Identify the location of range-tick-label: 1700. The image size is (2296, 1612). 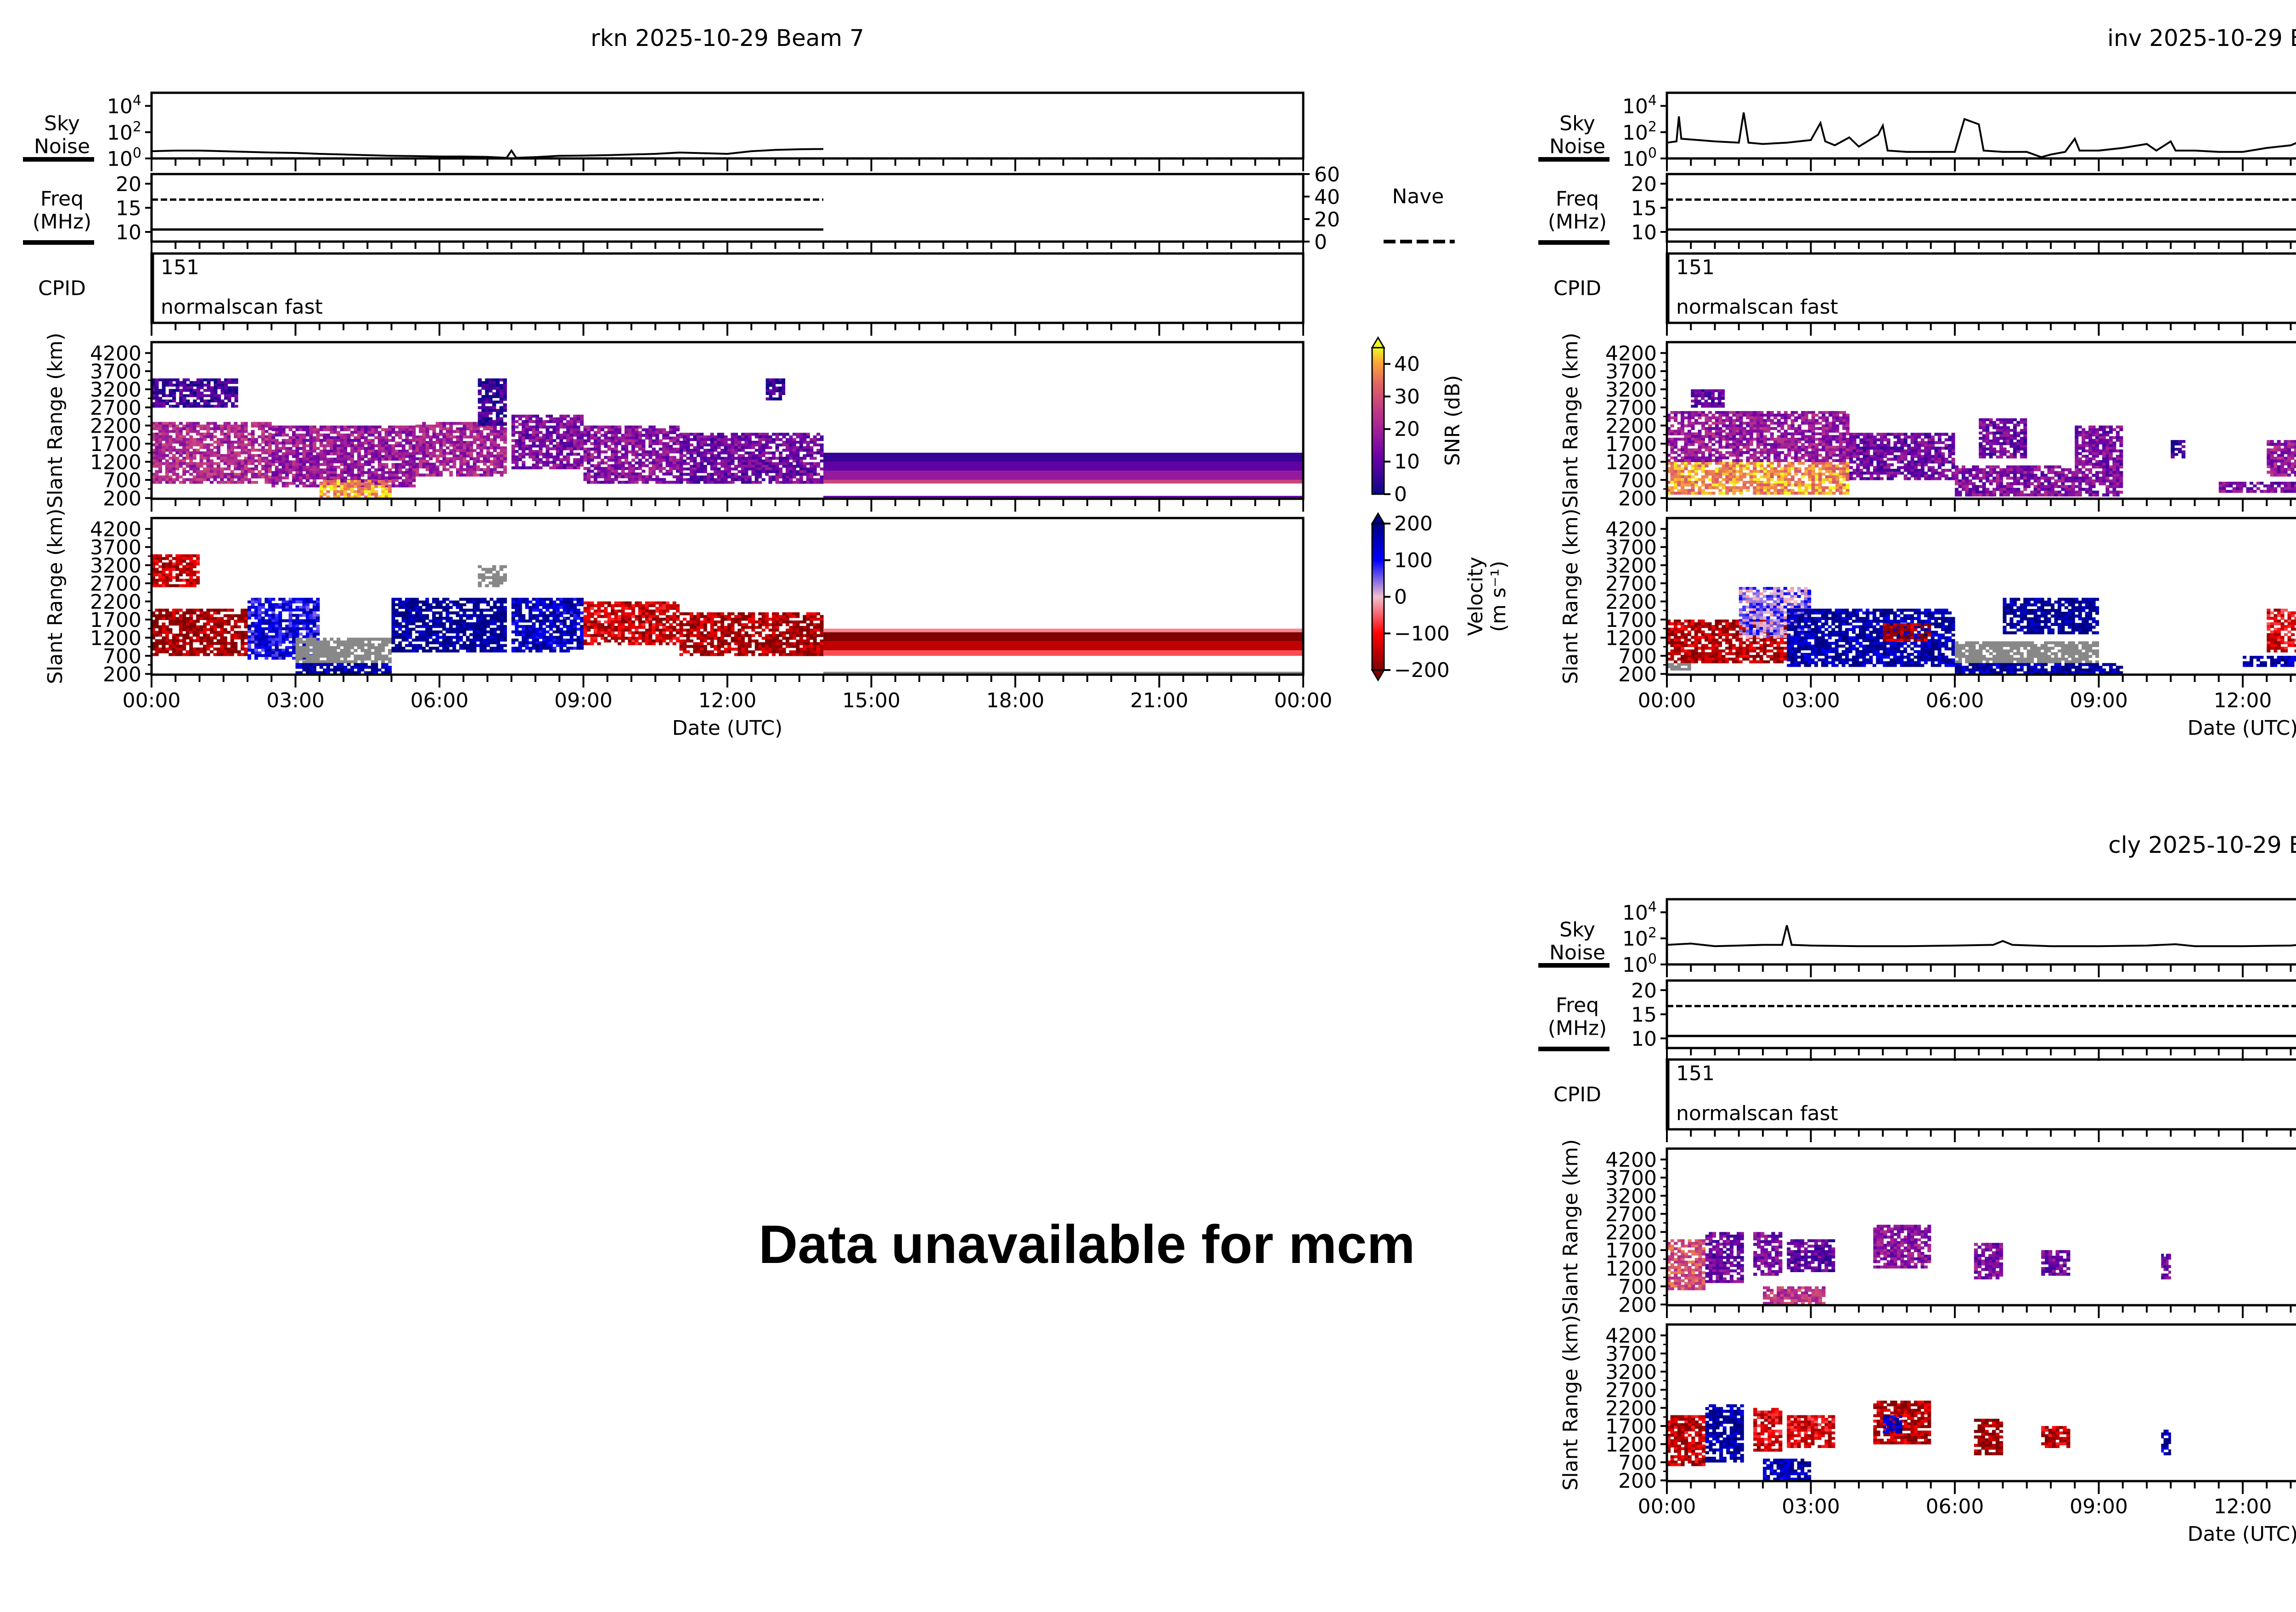
(115, 444).